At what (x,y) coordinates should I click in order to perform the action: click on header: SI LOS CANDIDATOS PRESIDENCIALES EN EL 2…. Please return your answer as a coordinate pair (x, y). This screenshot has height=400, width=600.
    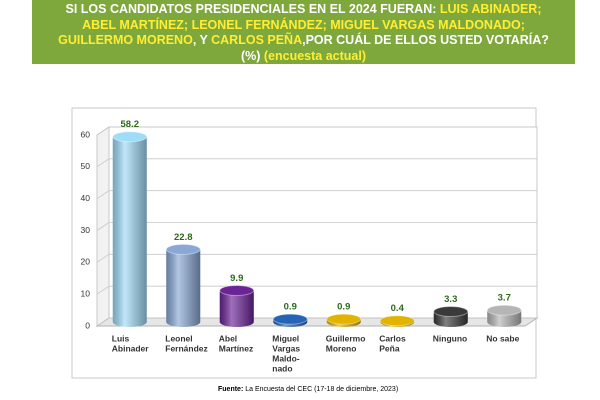
    Looking at the image, I should click on (303, 32).